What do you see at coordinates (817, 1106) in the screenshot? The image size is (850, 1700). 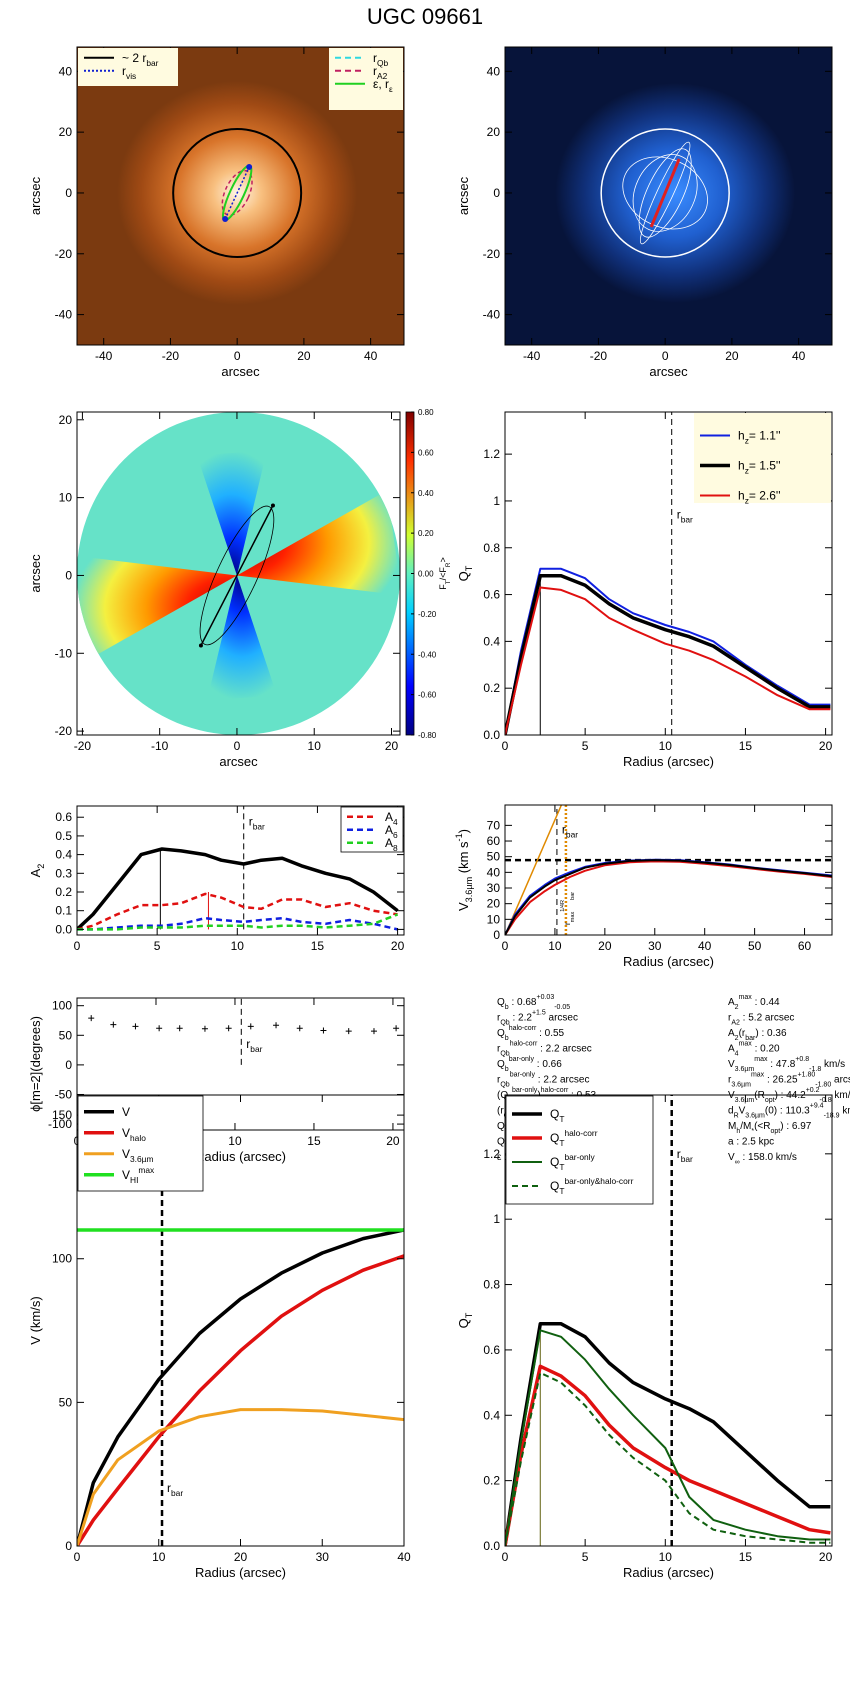 I see `parameter-line-part: +9.4` at bounding box center [817, 1106].